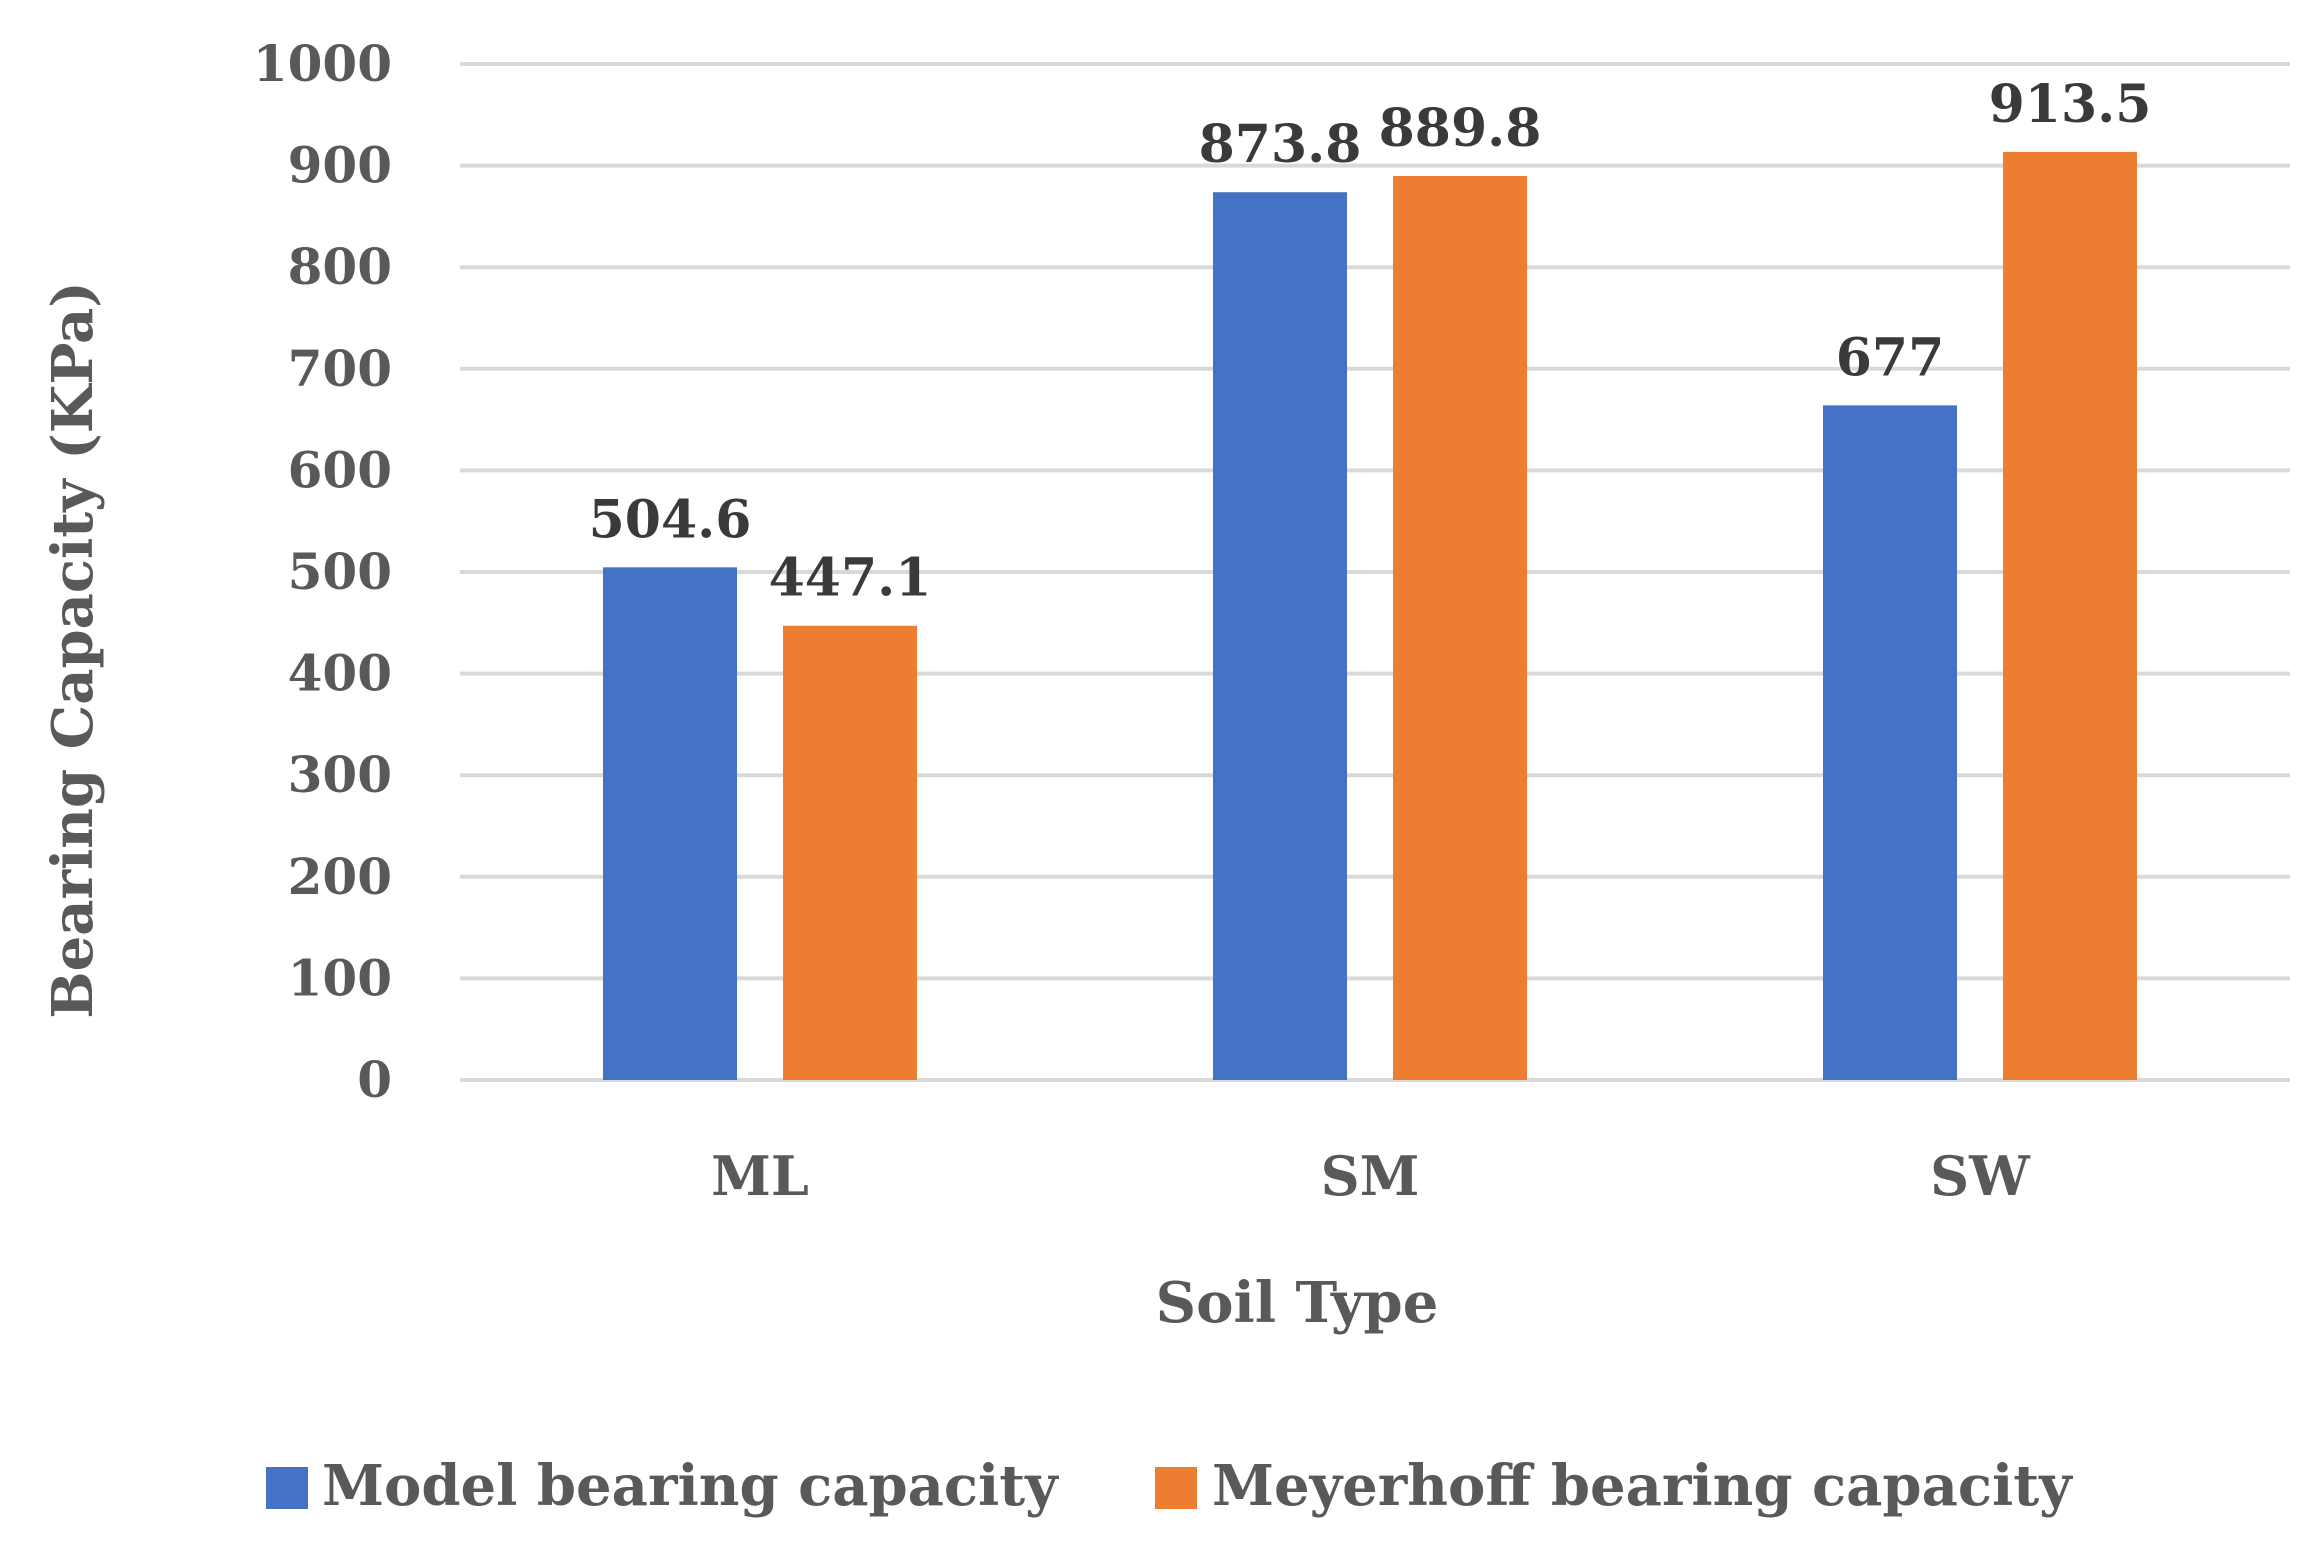 The width and height of the screenshot is (2317, 1553). Describe the element at coordinates (73, 650) in the screenshot. I see `y-axis-title: Bearing Capacity (KPa)` at that location.